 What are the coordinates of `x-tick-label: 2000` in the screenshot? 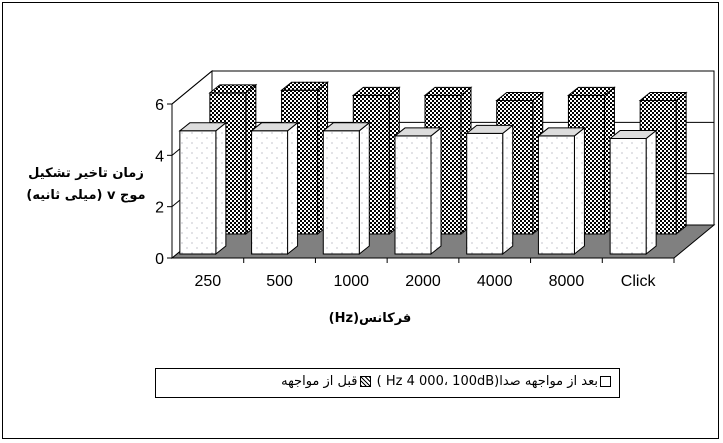 It's located at (423, 281).